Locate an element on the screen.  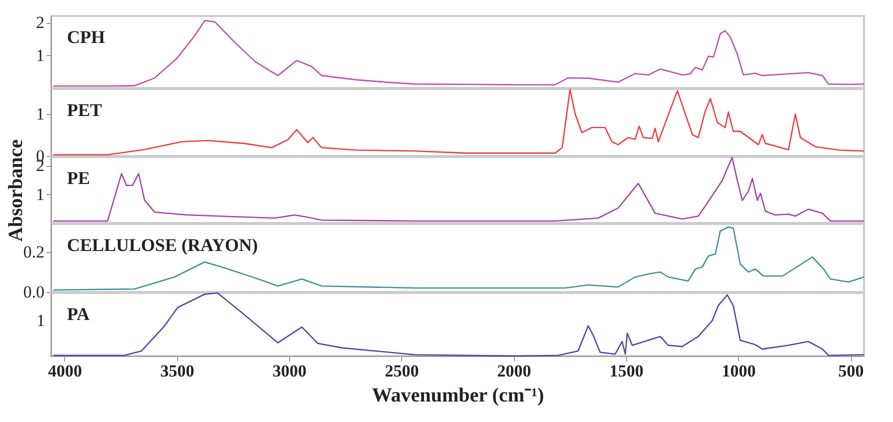
x-tick-label: 1500 is located at coordinates (626, 371).